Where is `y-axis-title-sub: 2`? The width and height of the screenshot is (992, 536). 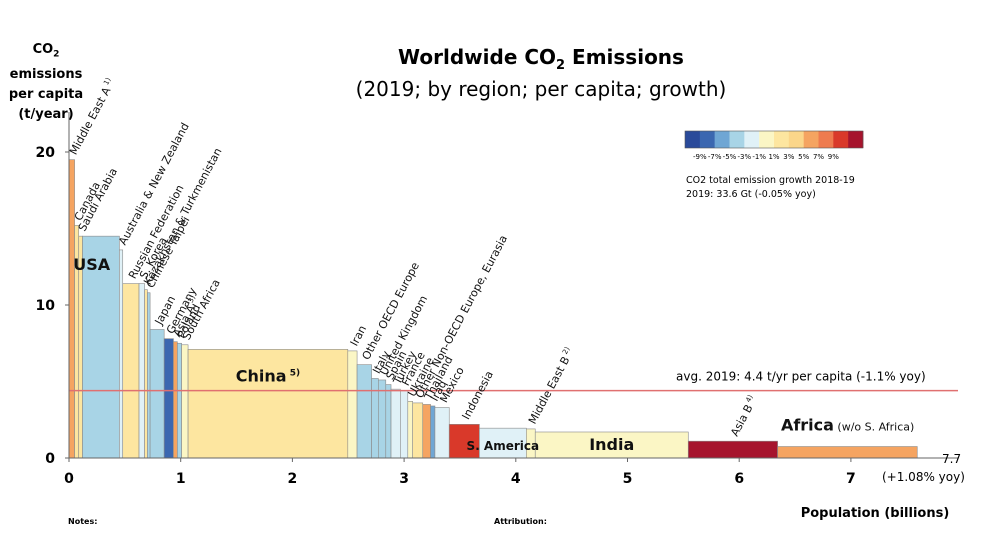 y-axis-title-sub: 2 is located at coordinates (56, 54).